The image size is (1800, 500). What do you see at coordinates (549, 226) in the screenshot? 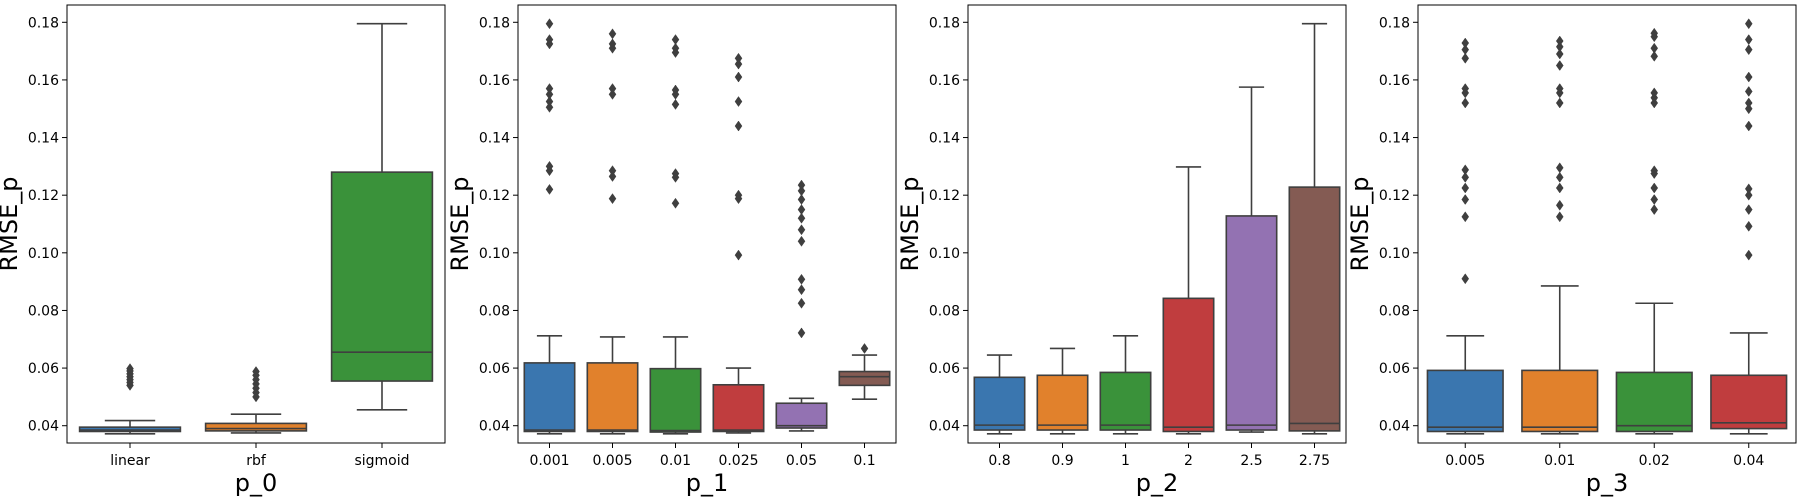
I see `box-0.001` at bounding box center [549, 226].